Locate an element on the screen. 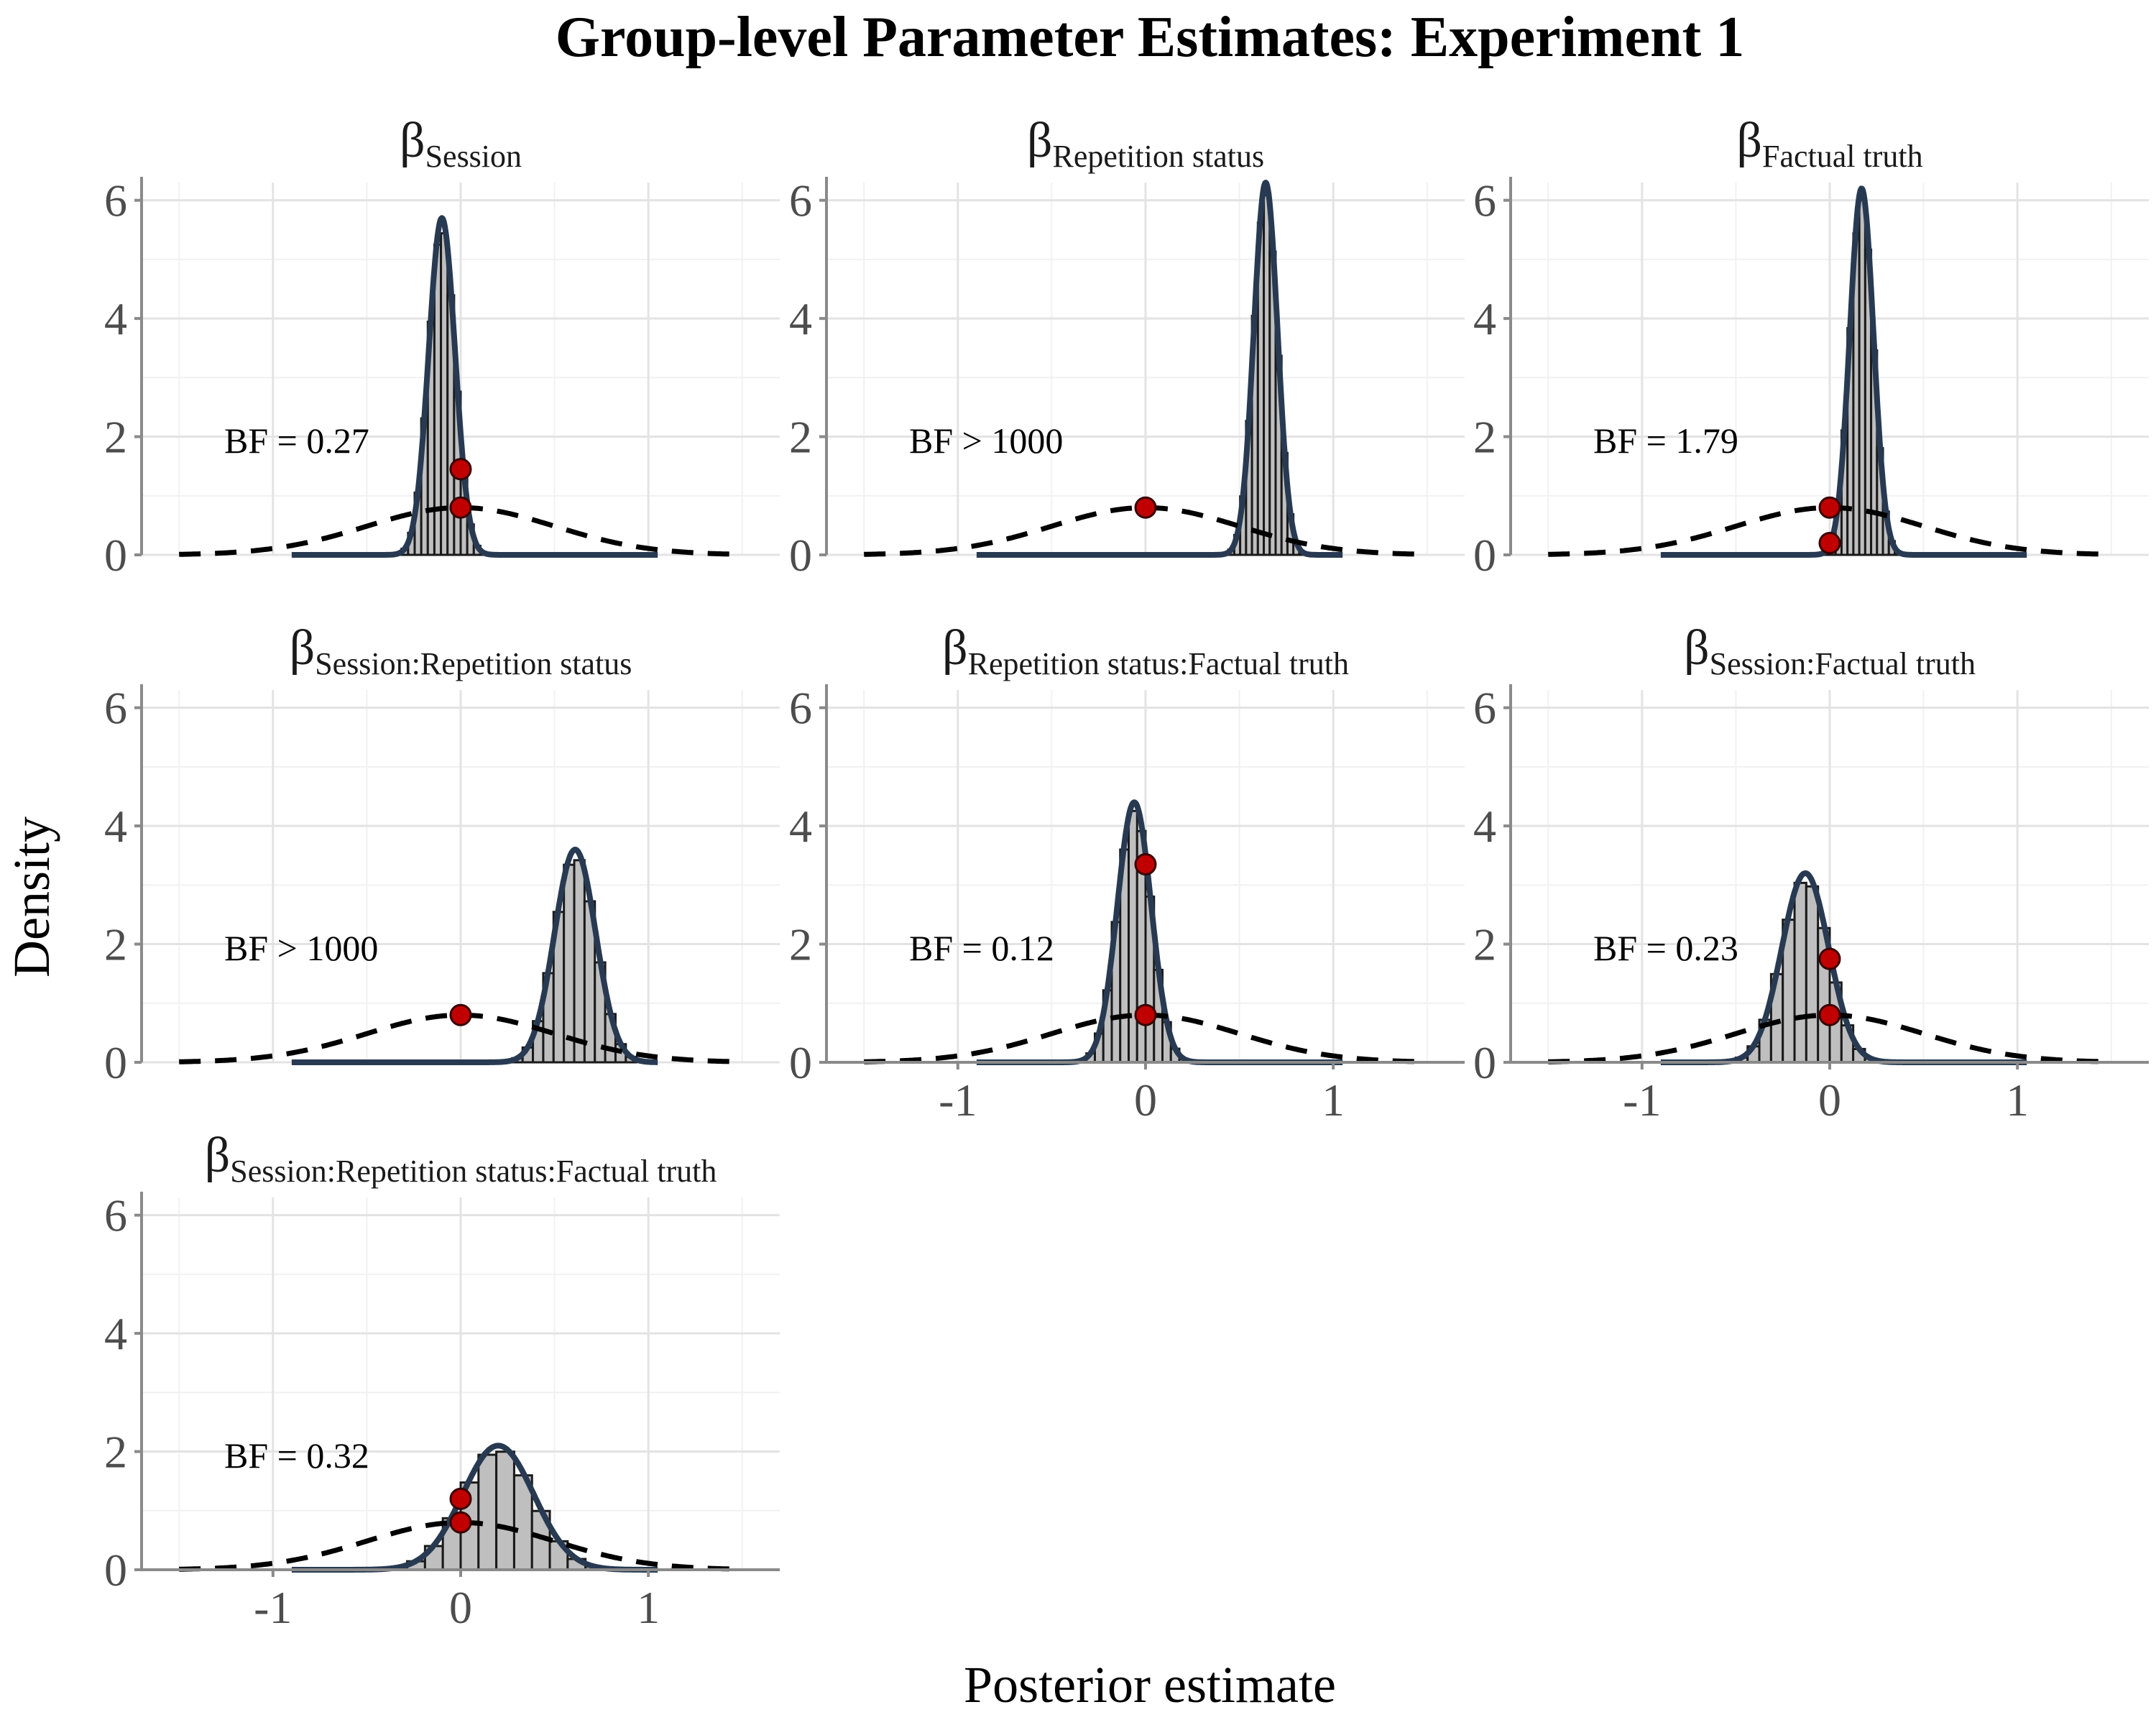 The height and width of the screenshot is (1725, 2156). facet-title: βSession:Repetition status:Factual truth is located at coordinates (461, 1158).